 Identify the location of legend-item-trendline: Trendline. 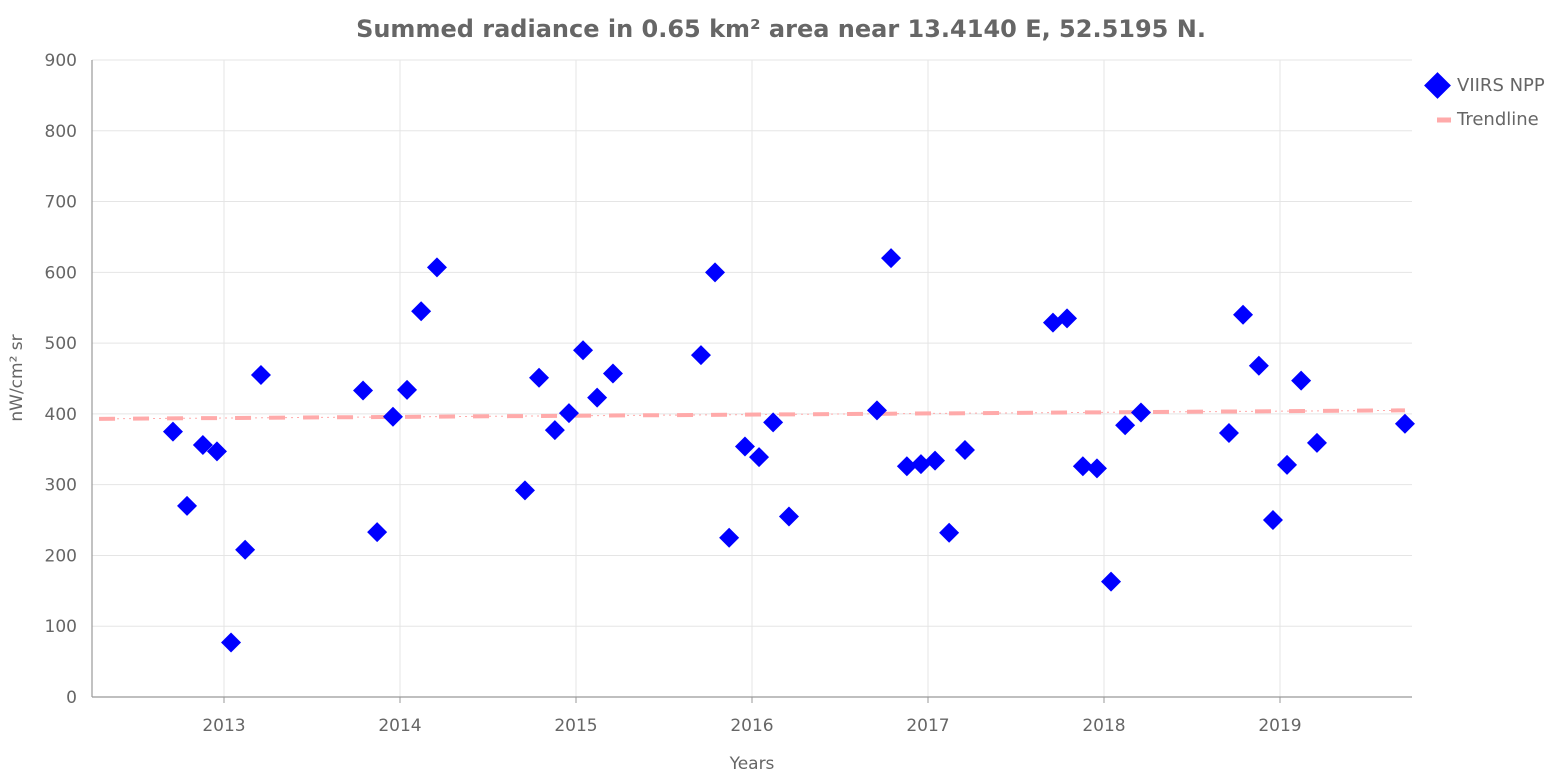
(1488, 119).